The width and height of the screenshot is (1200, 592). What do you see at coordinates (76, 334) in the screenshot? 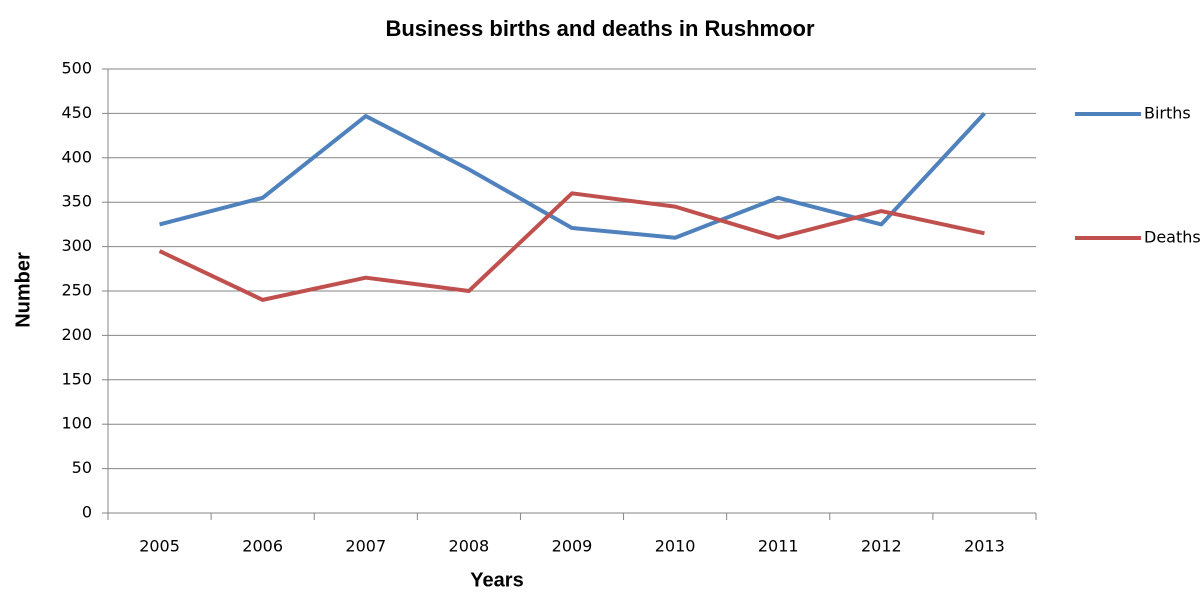
I see `y-tick-label: 200` at bounding box center [76, 334].